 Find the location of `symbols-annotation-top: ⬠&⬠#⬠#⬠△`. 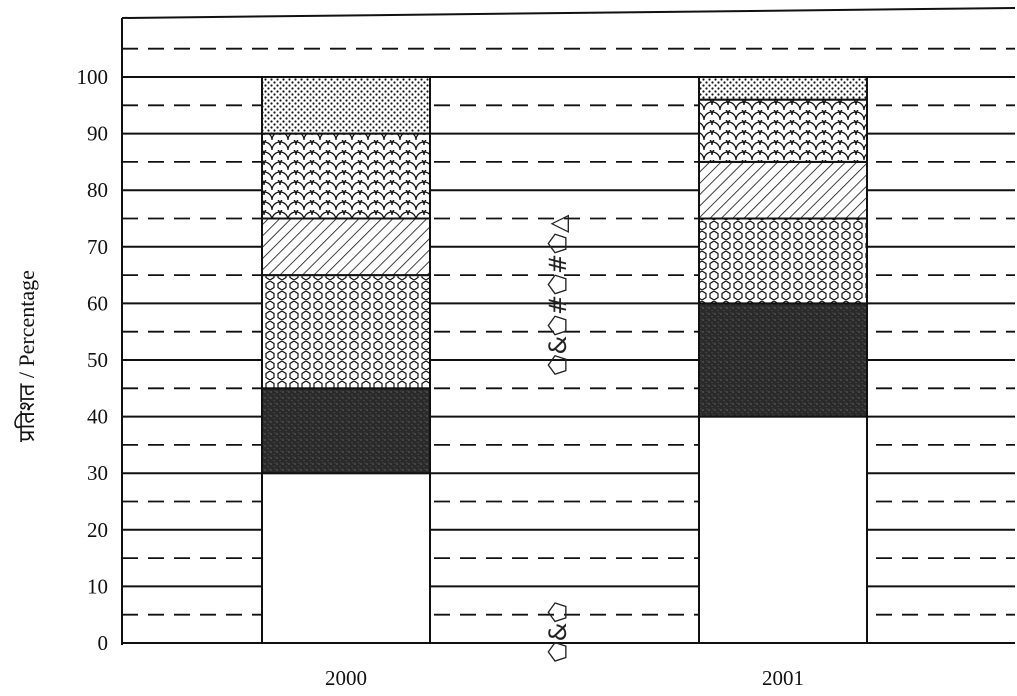

symbols-annotation-top: ⬠&⬠#⬠#⬠△ is located at coordinates (558, 294).